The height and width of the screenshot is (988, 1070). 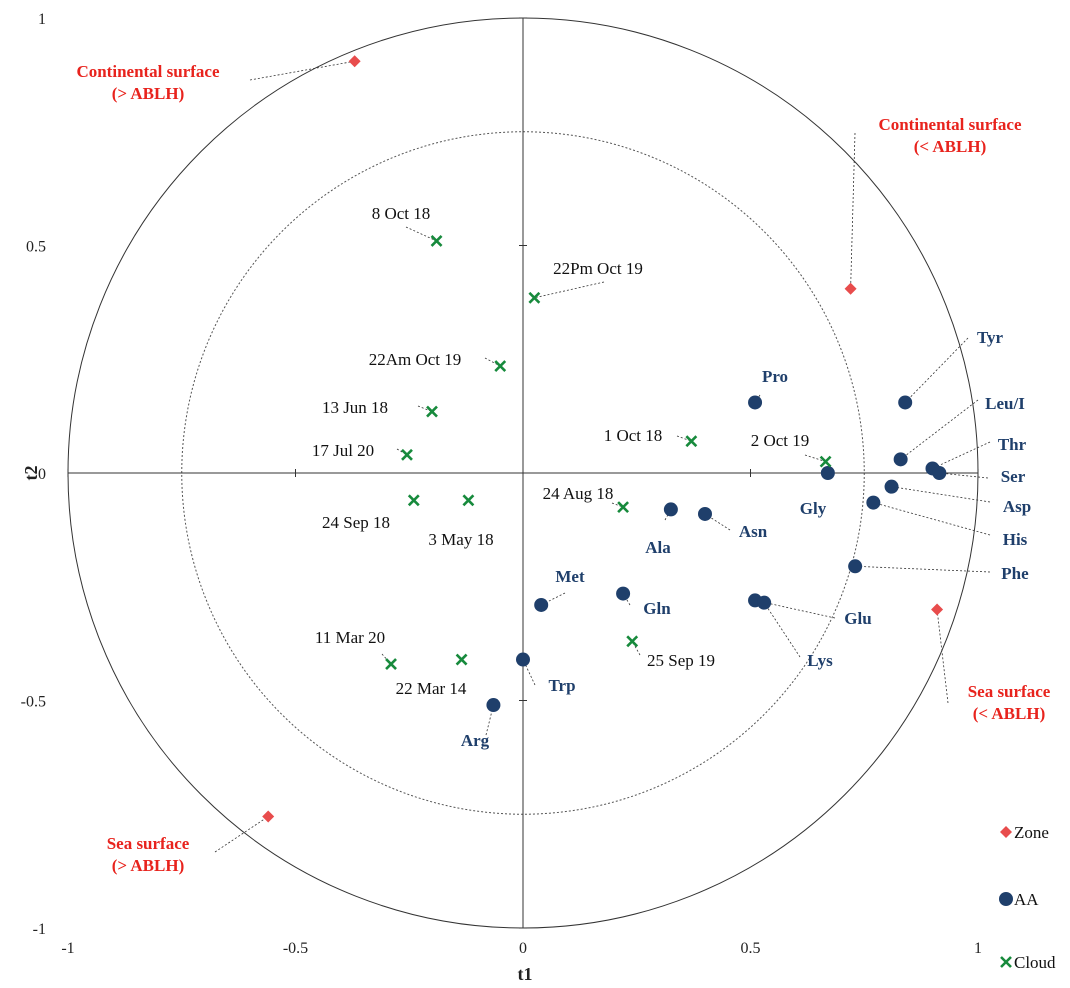 What do you see at coordinates (1005, 403) in the screenshot?
I see `aa-label-leu-i: Leu/I` at bounding box center [1005, 403].